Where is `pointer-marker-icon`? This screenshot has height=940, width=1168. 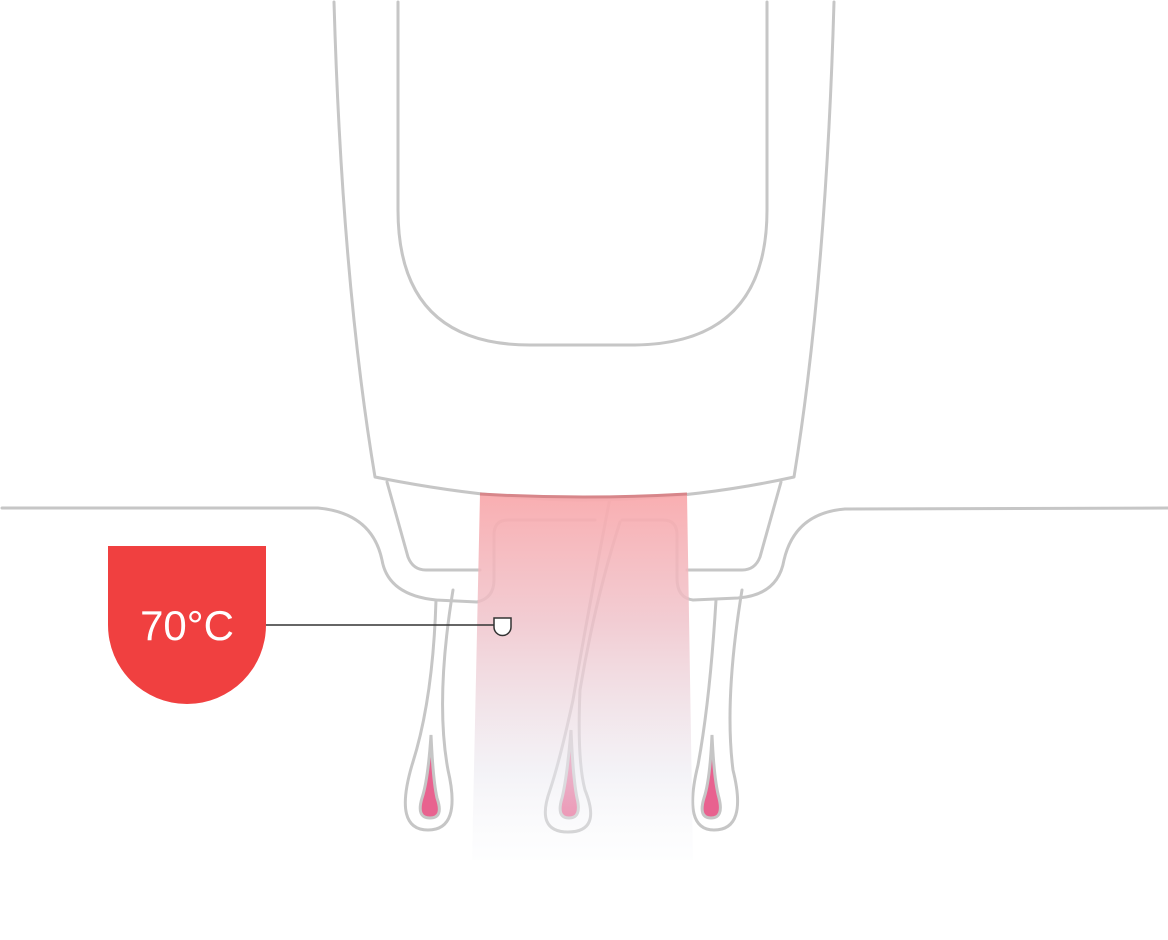
pointer-marker-icon is located at coordinates (502, 627).